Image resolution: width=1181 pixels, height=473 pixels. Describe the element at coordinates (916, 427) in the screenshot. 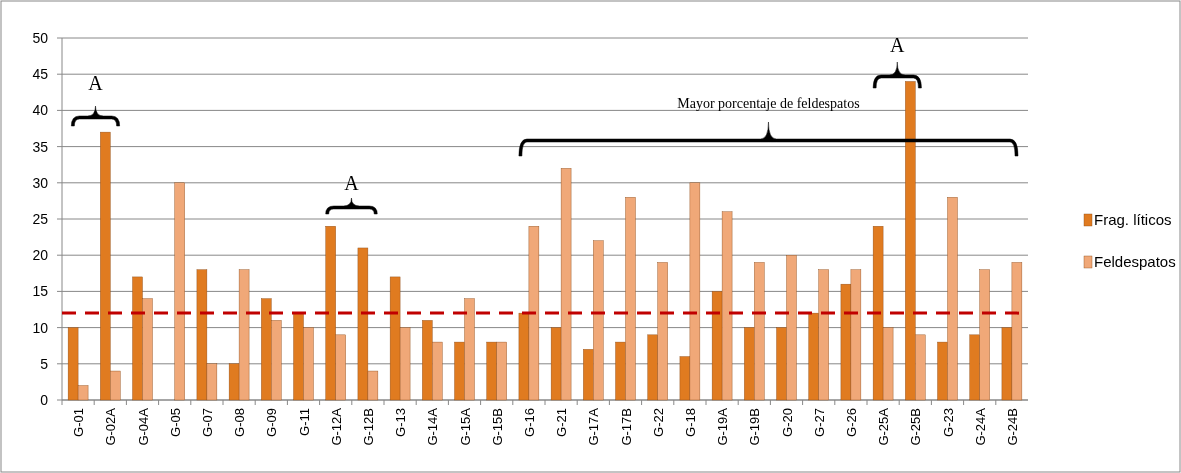

I see `x-tick-label: G-25B` at that location.